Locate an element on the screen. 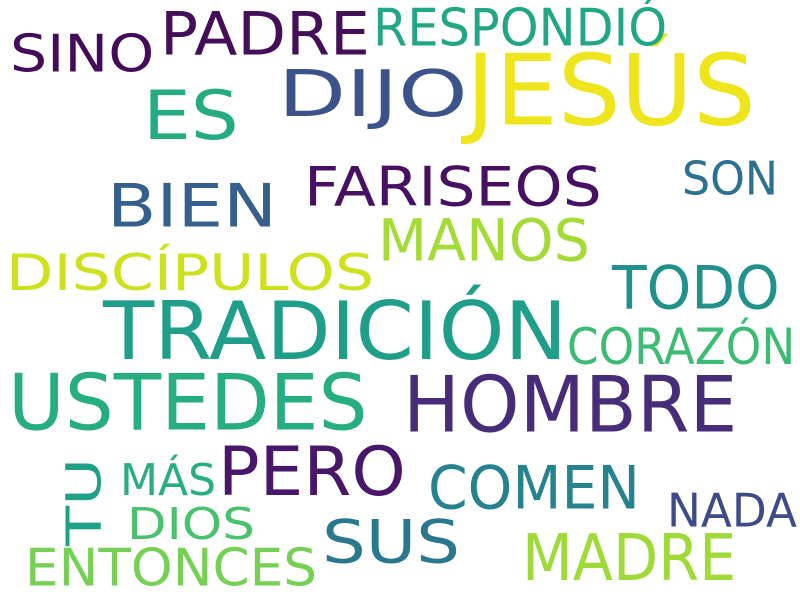  word-mas: MÁS is located at coordinates (168, 480).